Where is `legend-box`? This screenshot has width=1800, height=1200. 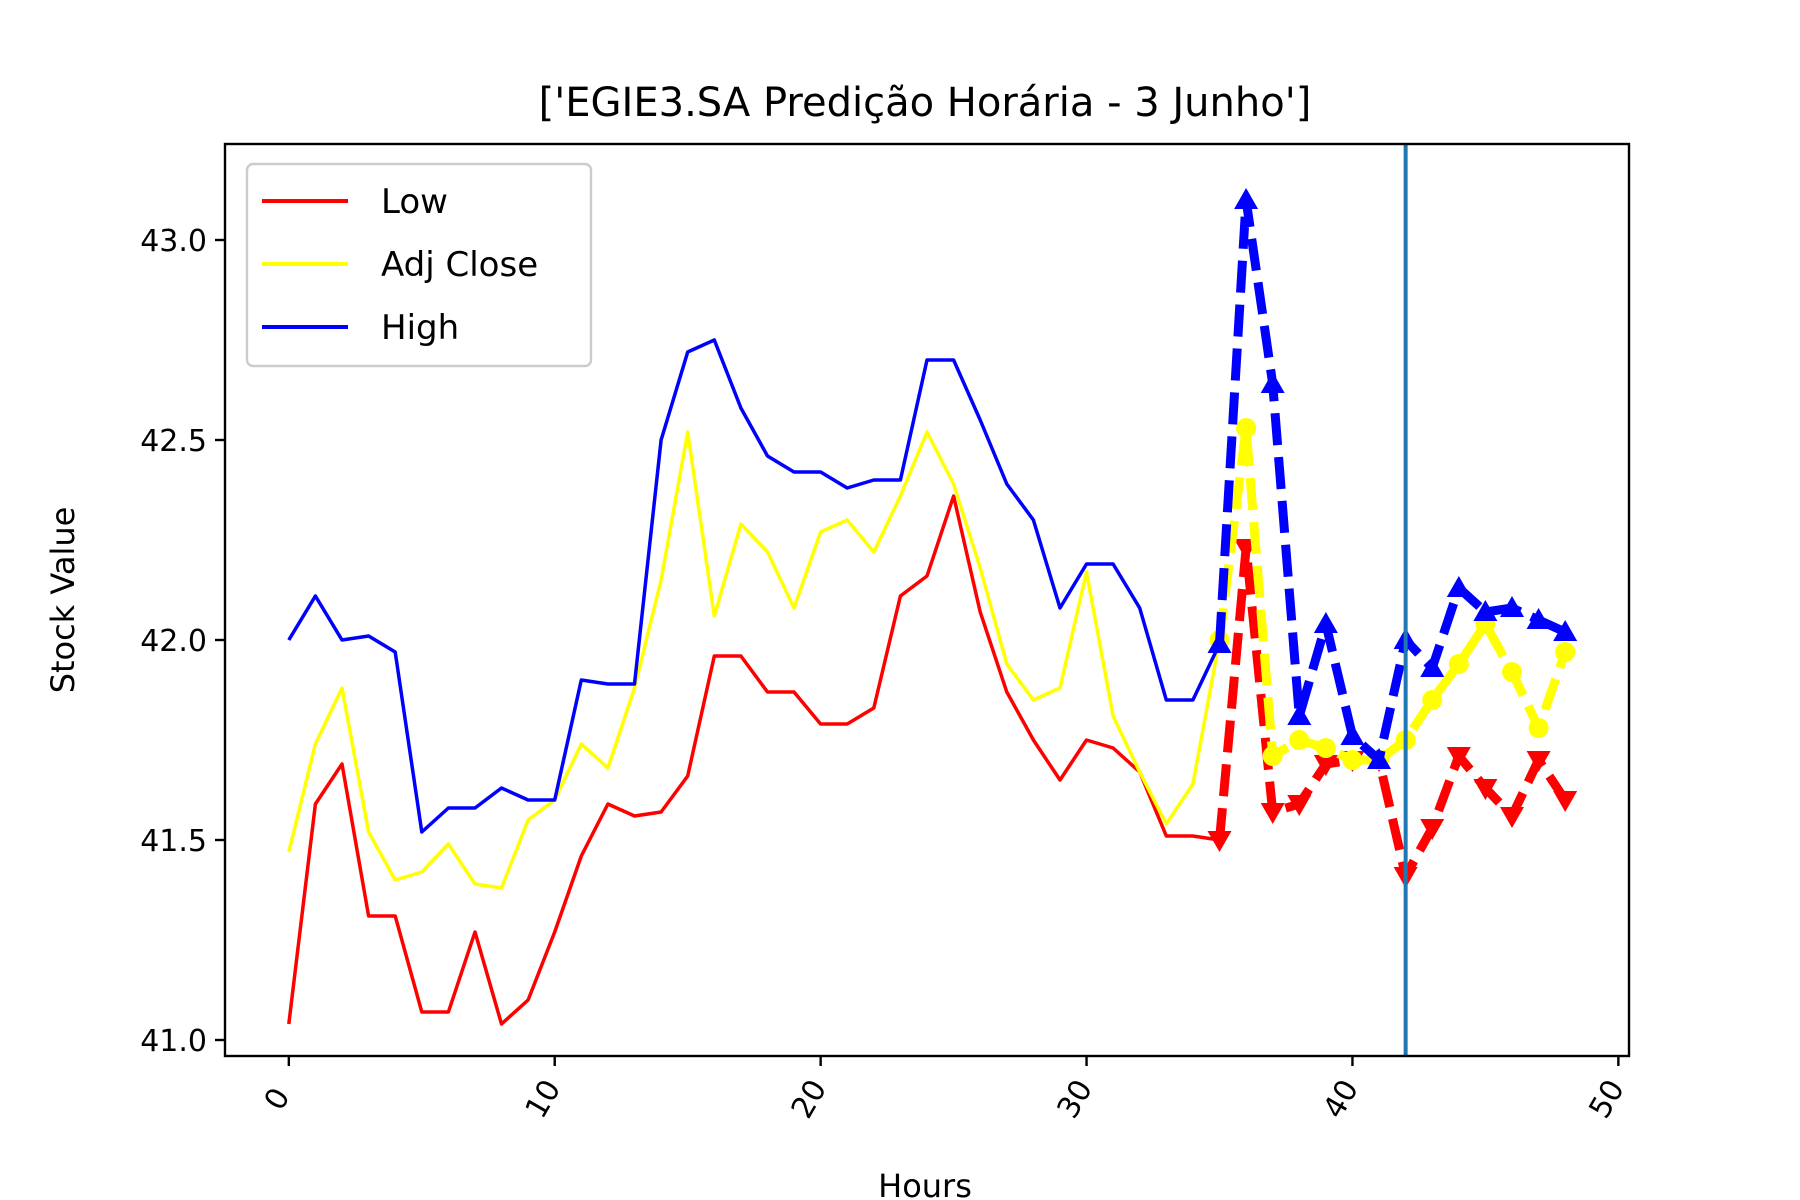 legend-box is located at coordinates (419, 265).